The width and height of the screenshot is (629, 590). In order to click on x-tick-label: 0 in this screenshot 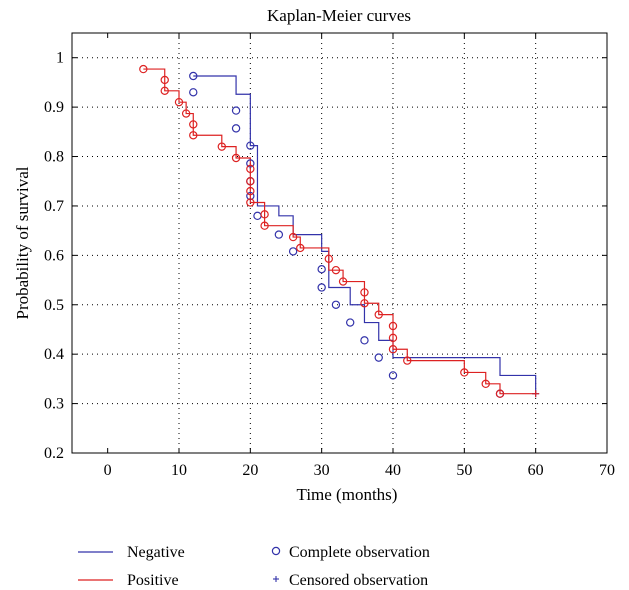, I will do `click(108, 470)`.